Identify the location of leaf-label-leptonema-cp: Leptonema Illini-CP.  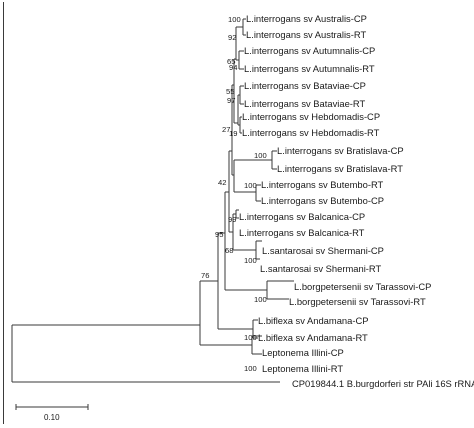
(303, 352).